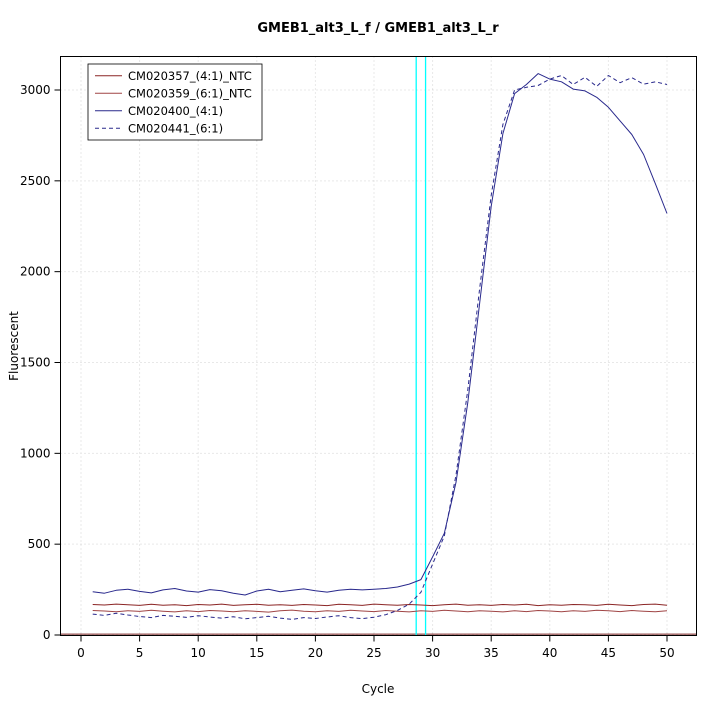  I want to click on svg-text: 25, so click(373, 653).